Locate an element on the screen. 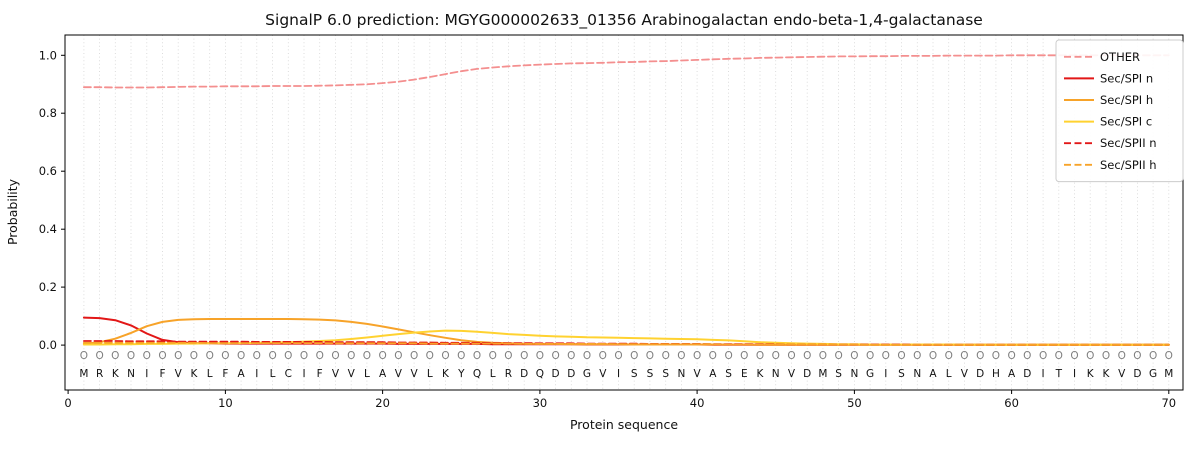 The width and height of the screenshot is (1200, 450). y-axis-label: Probability is located at coordinates (12, 211).